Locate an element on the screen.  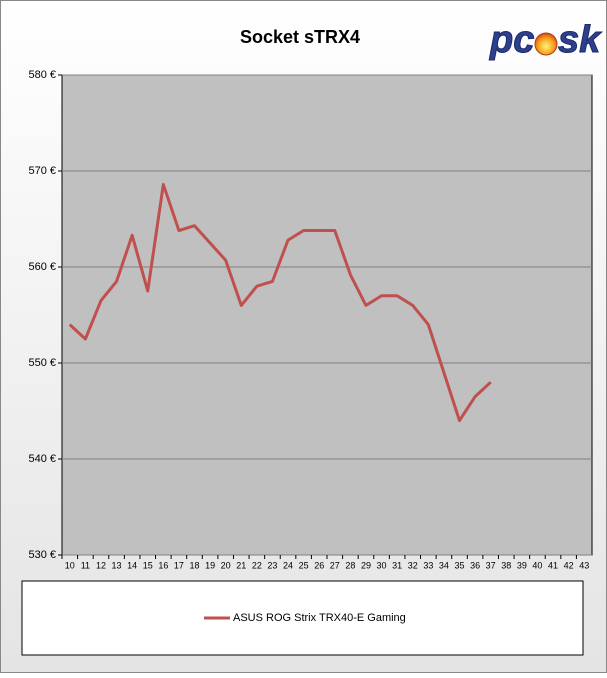
x-tick-label: 29 is located at coordinates (366, 565).